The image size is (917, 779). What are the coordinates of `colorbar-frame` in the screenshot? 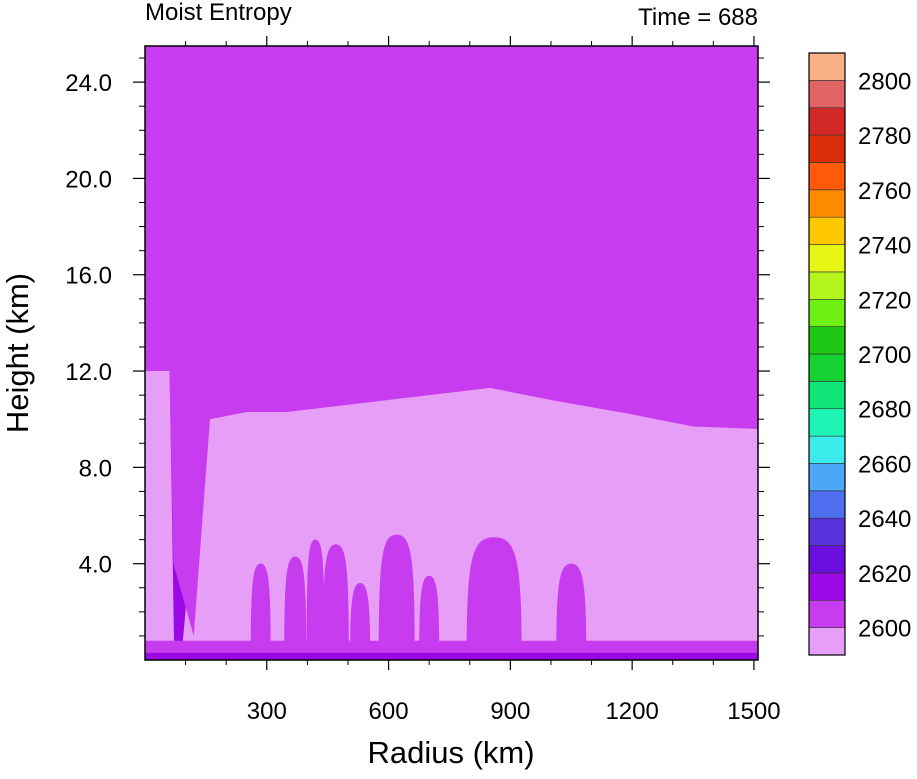 It's located at (827, 354).